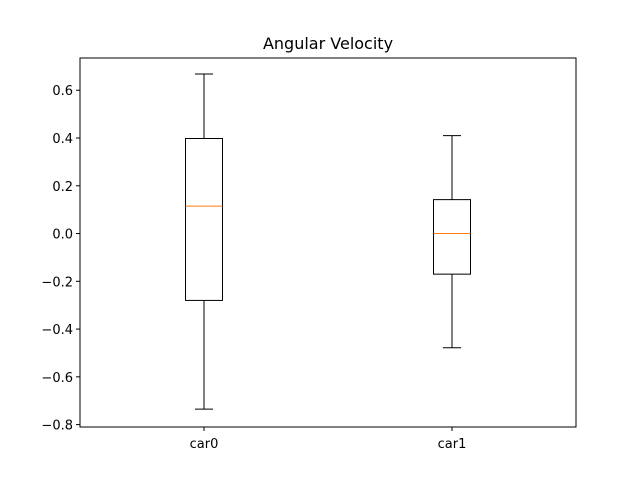  Describe the element at coordinates (60, 259) in the screenshot. I see `y-axis: −0.8 −0.6 −0.4 −0.2 0.0 0.2 0.4 0.6` at that location.